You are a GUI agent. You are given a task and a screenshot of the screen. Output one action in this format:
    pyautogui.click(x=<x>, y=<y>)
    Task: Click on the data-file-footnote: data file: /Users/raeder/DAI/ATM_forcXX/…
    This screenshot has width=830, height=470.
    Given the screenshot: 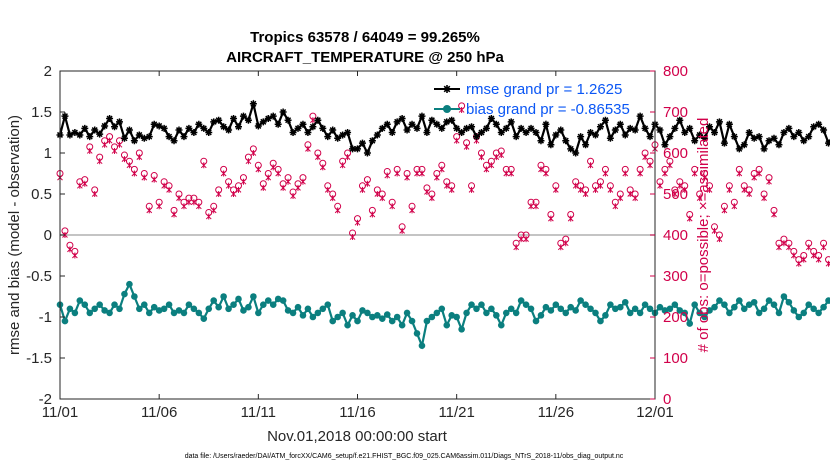 What is the action you would take?
    pyautogui.click(x=404, y=456)
    